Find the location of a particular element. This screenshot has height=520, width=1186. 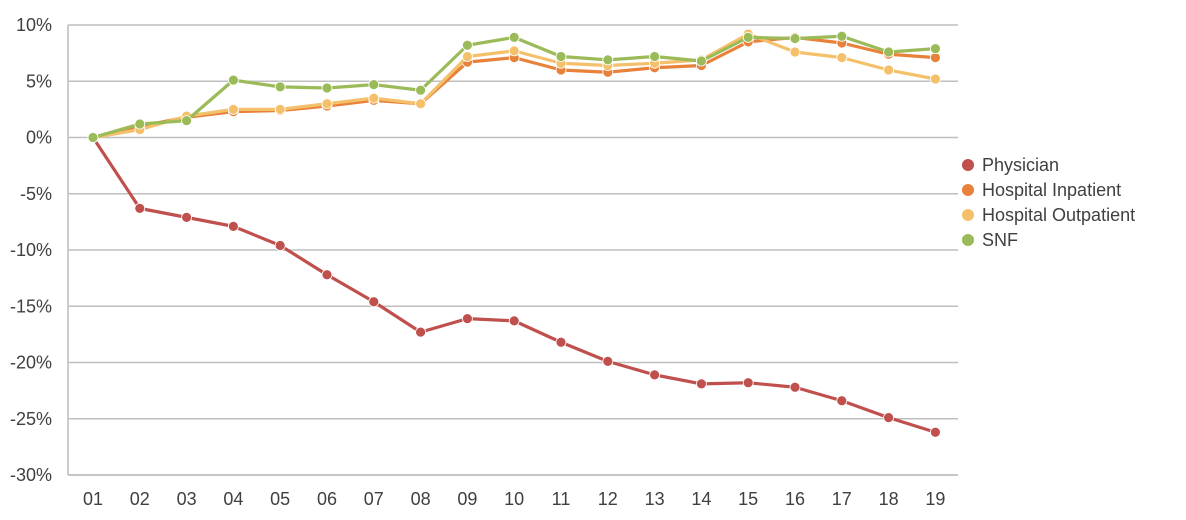

y-tick-label: 5% is located at coordinates (39, 81).